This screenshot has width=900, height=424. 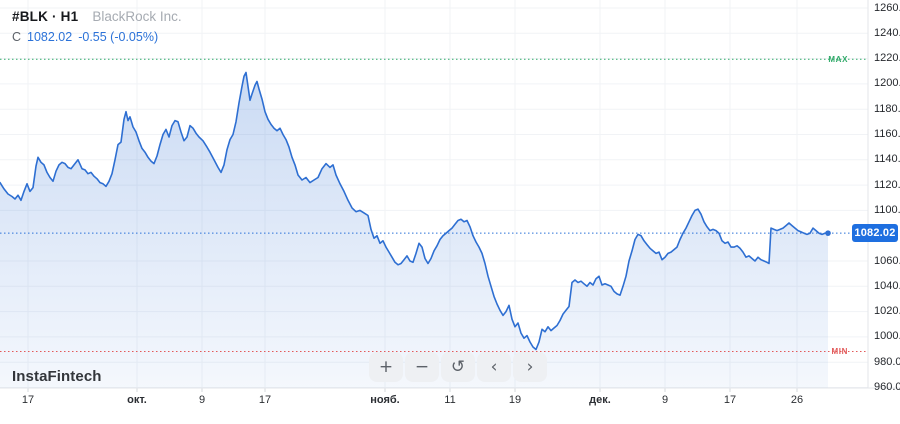 I want to click on chart-toolbar: + − ↺ ‹ ›, so click(x=458, y=367).